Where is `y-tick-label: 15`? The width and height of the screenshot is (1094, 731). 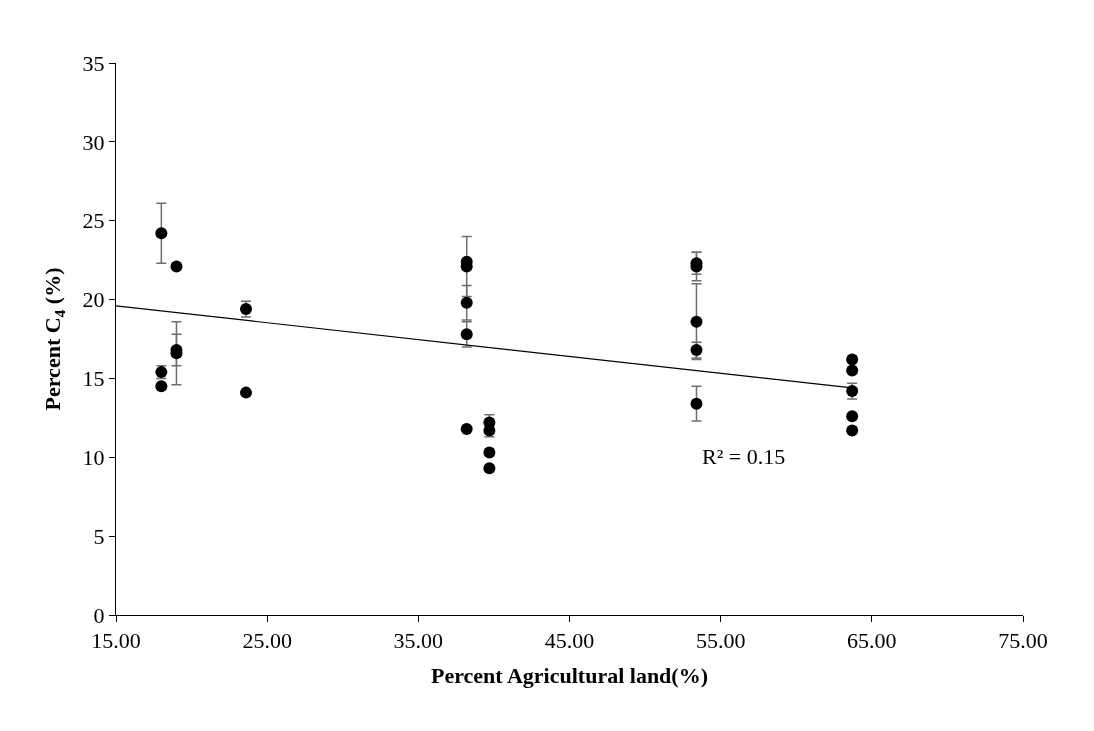
y-tick-label: 15 is located at coordinates (93, 379).